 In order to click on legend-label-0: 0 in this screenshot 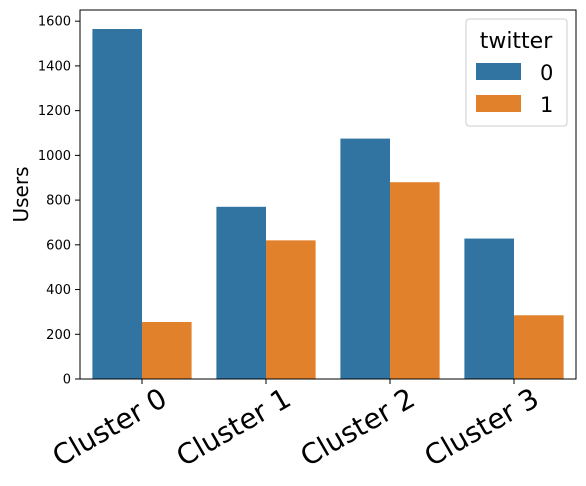, I will do `click(546, 73)`.